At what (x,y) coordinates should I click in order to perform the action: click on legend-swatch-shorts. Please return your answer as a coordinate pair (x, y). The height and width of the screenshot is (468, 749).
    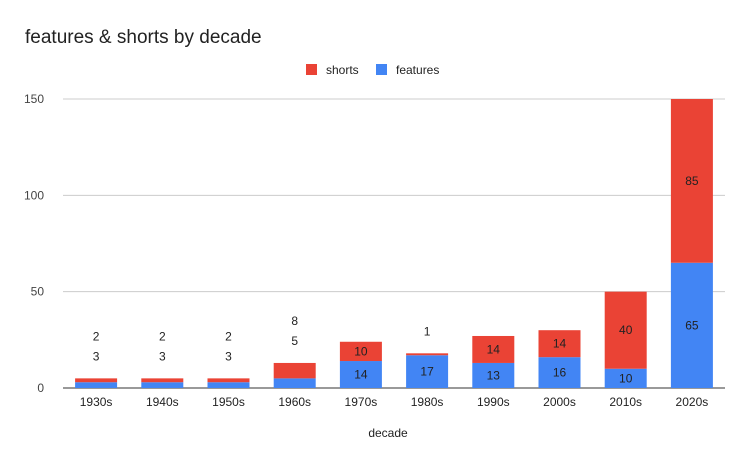
    Looking at the image, I should click on (311, 69).